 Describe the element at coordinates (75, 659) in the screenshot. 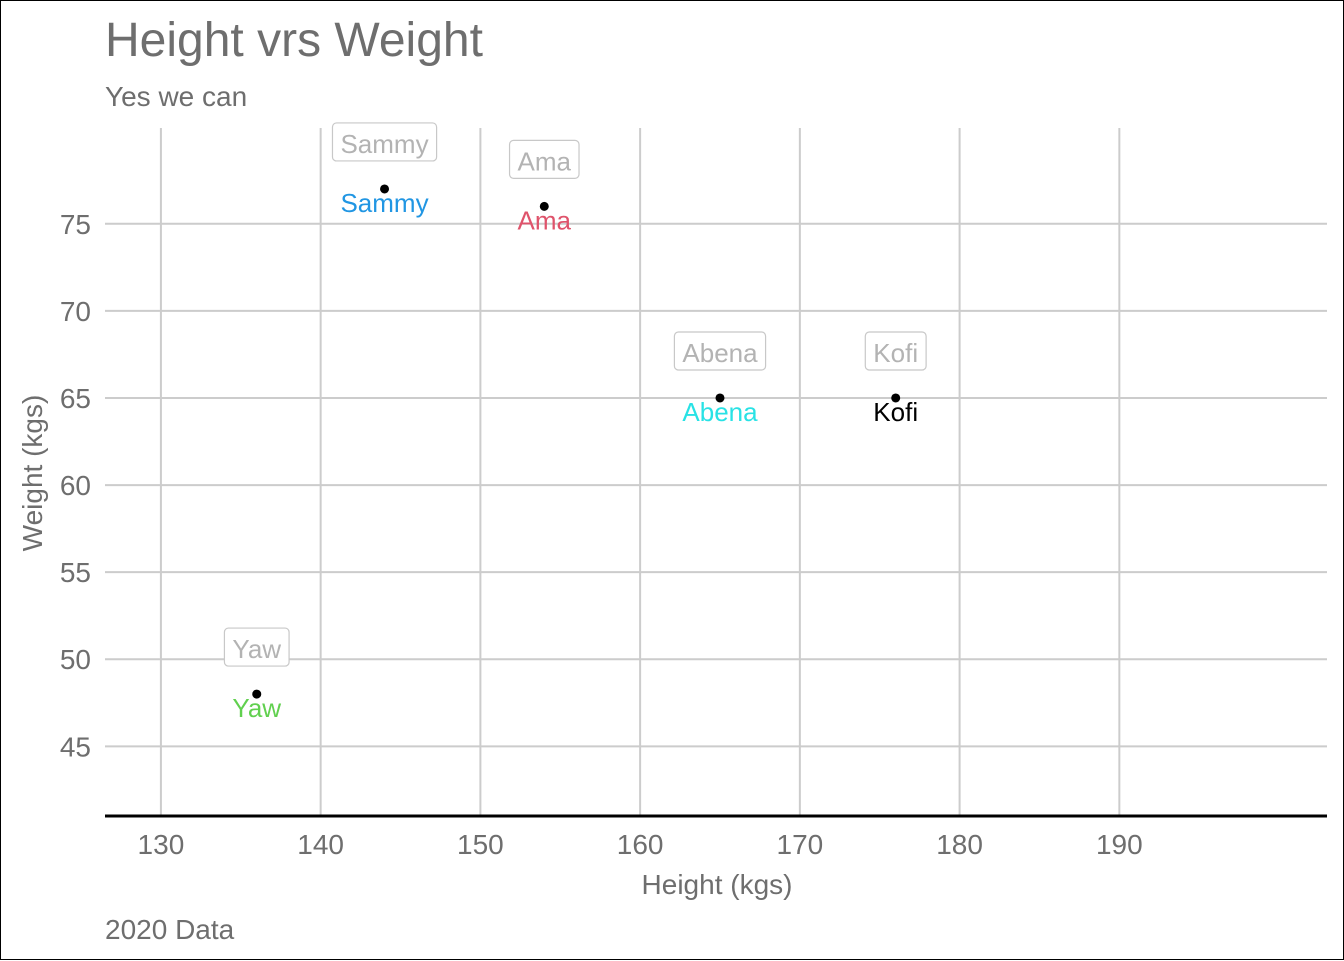

I see `y-tick-label-50: 50` at that location.